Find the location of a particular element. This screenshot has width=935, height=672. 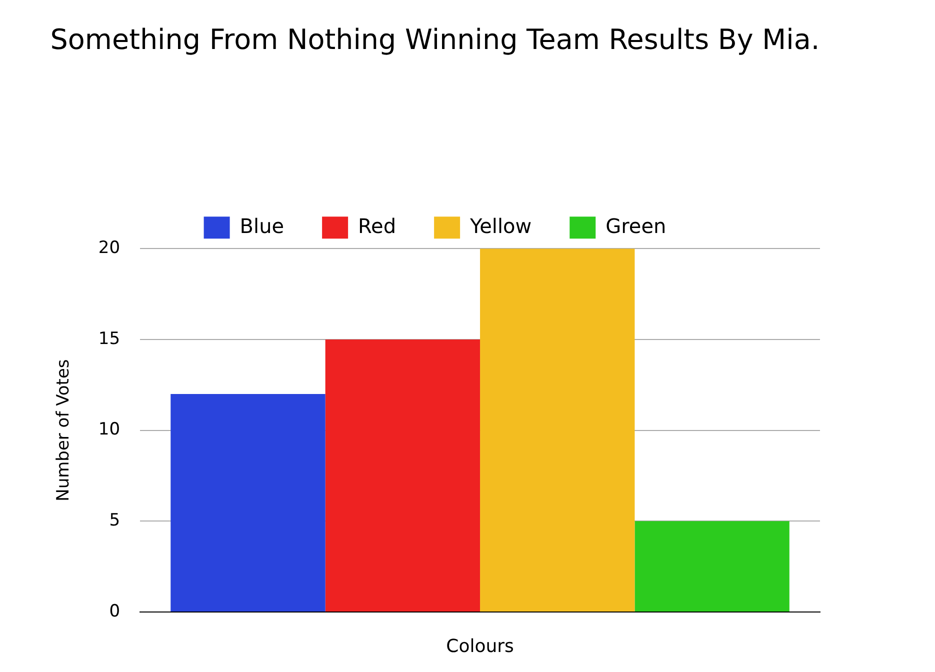

y-tick-label: 5 is located at coordinates (114, 520).